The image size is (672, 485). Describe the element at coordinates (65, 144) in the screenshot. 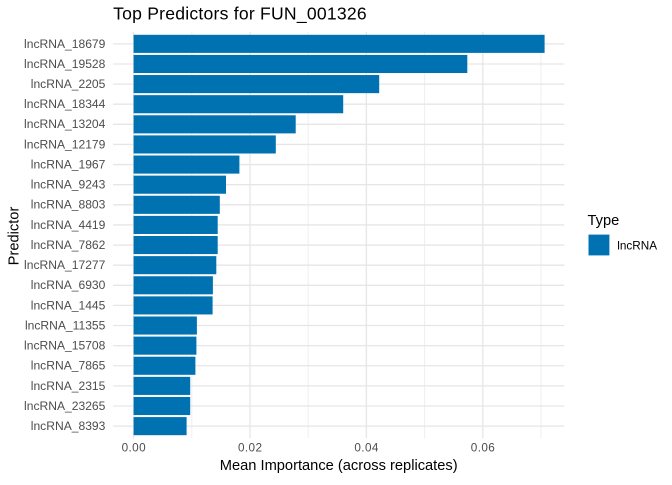

I see `svg-text: lncRNA_12179` at that location.